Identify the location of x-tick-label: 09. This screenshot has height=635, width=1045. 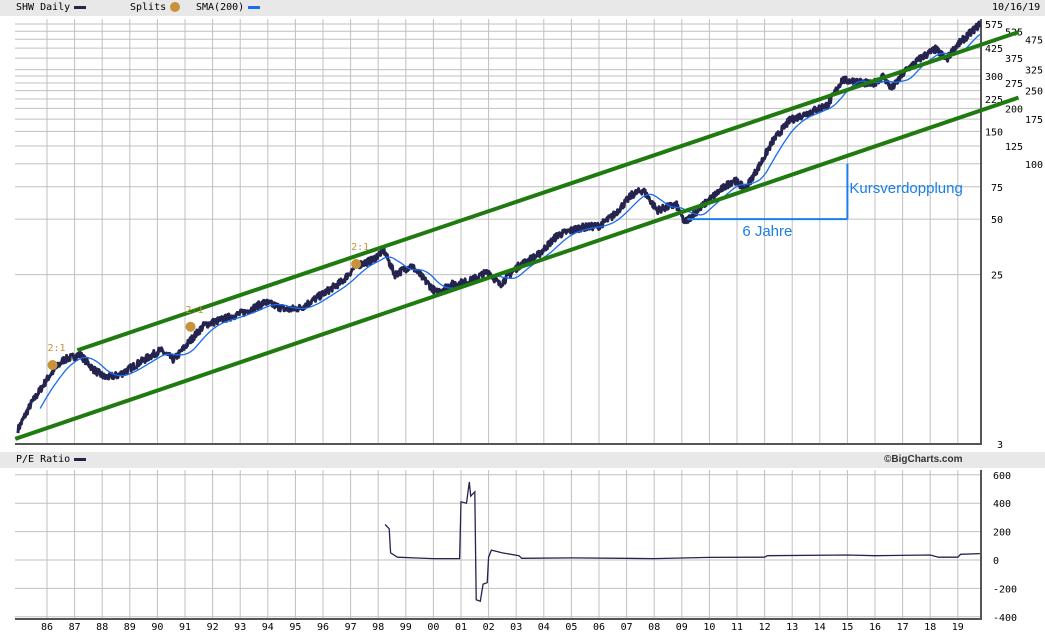
(682, 627).